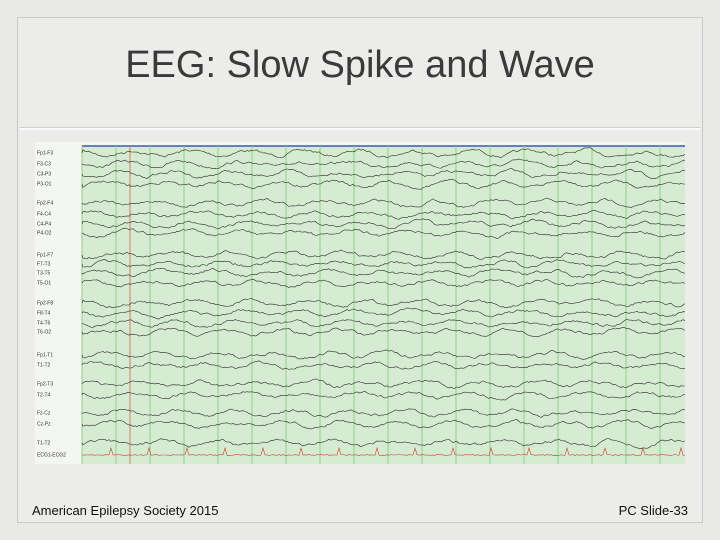 The height and width of the screenshot is (540, 720). Describe the element at coordinates (44, 184) in the screenshot. I see `channel-label: P3-O1` at that location.